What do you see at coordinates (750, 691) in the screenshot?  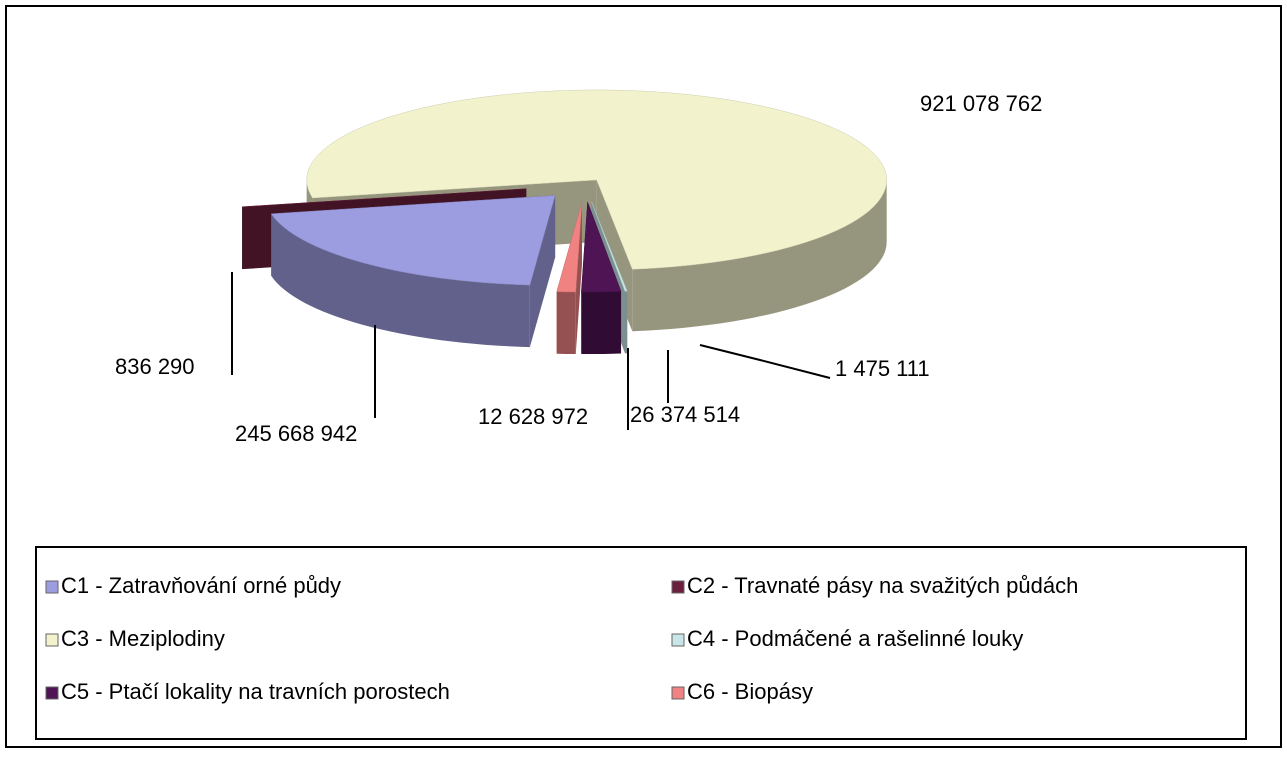 I see `legend-label: C6 - Biopásy` at bounding box center [750, 691].